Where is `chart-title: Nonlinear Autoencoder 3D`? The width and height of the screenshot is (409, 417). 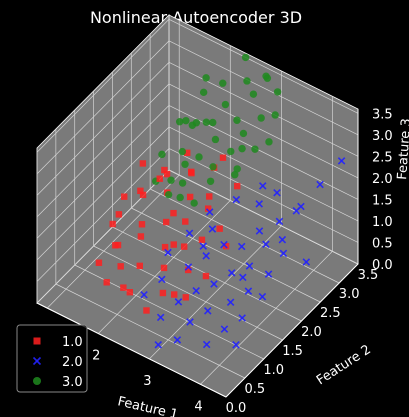 chart-title: Nonlinear Autoencoder 3D is located at coordinates (196, 17).